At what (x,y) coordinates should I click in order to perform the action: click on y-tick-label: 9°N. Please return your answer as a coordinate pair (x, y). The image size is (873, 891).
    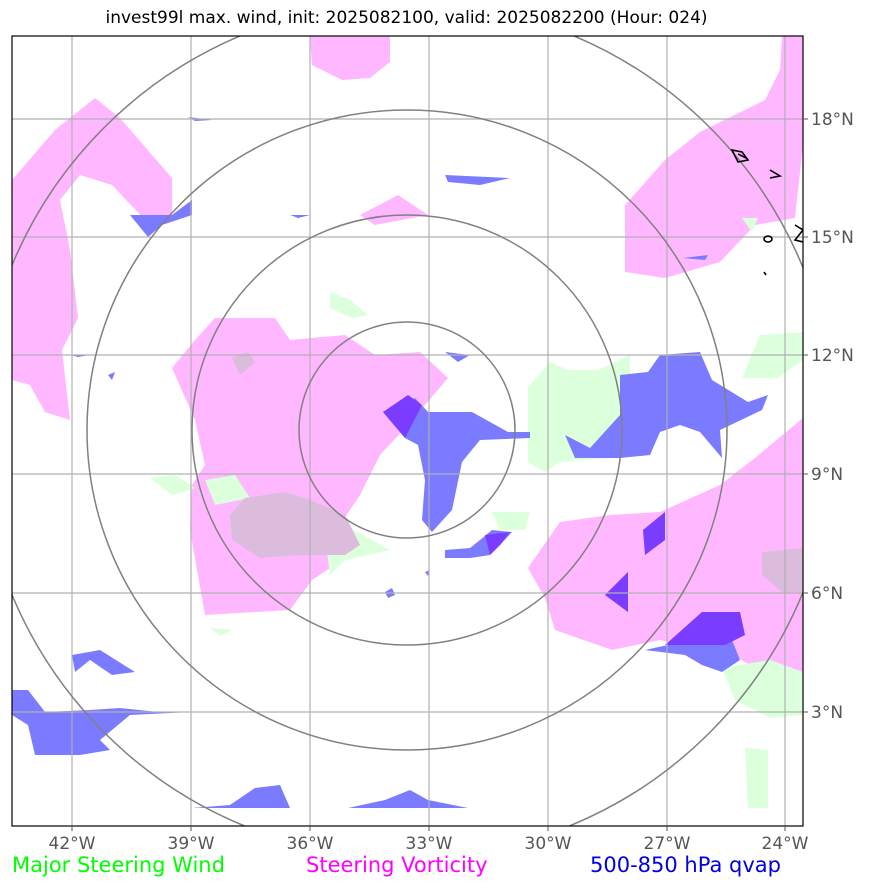
    Looking at the image, I should click on (827, 475).